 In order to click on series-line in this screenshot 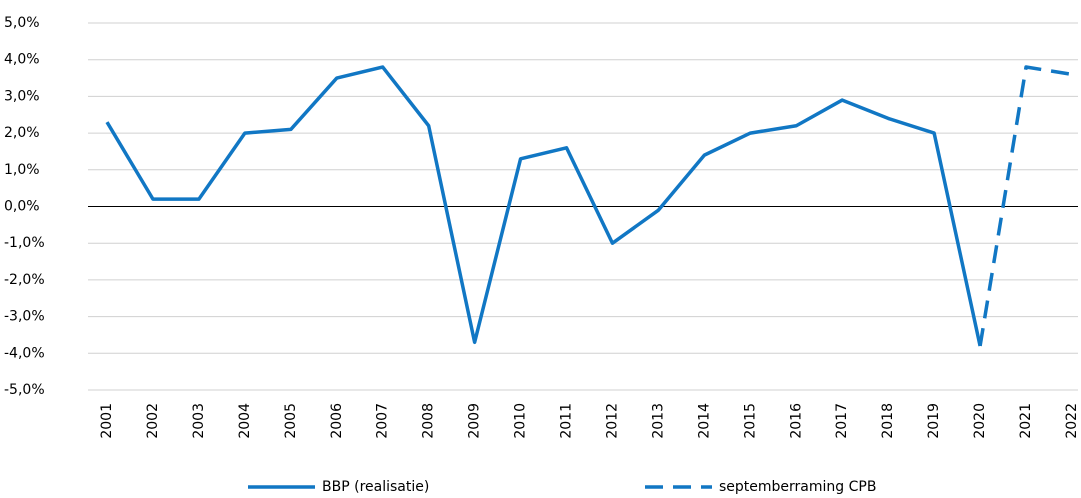, I will do `click(1025, 206)`.